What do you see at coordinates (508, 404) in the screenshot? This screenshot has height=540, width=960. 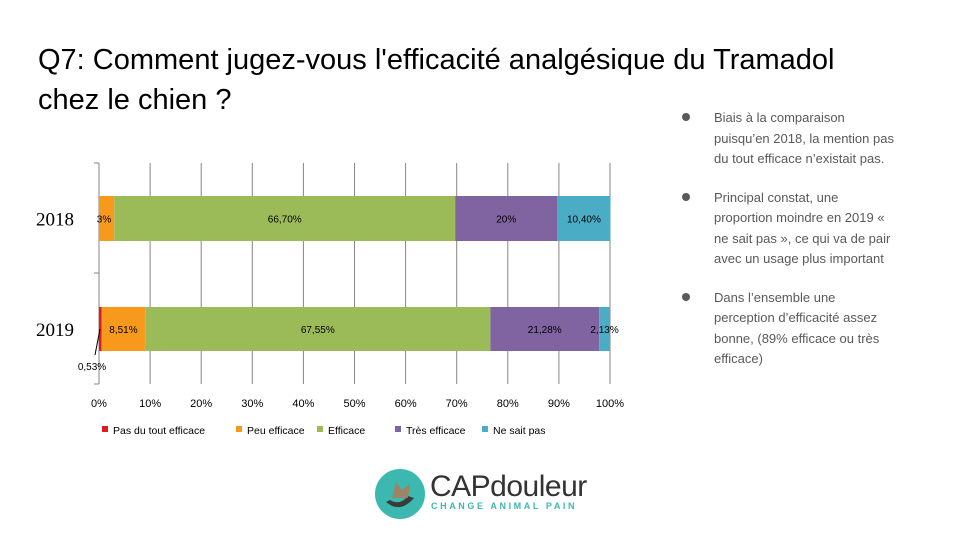 I see `x-tick-label: 80%` at bounding box center [508, 404].